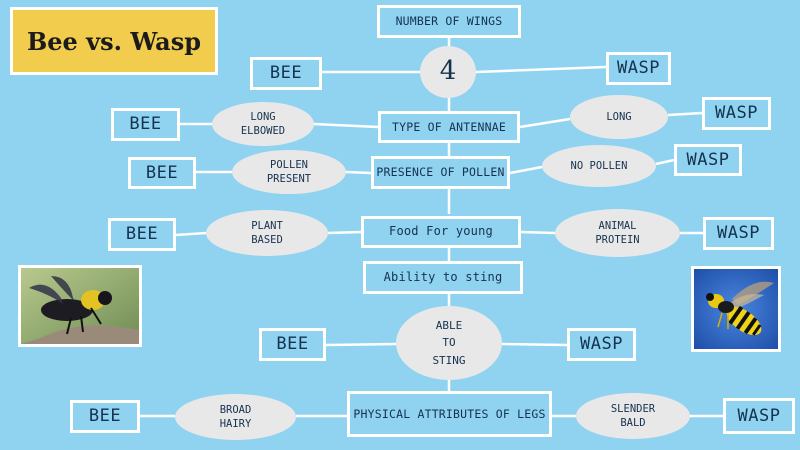 This screenshot has width=800, height=450. What do you see at coordinates (738, 233) in the screenshot?
I see `wasp-label-food: WASP` at bounding box center [738, 233].